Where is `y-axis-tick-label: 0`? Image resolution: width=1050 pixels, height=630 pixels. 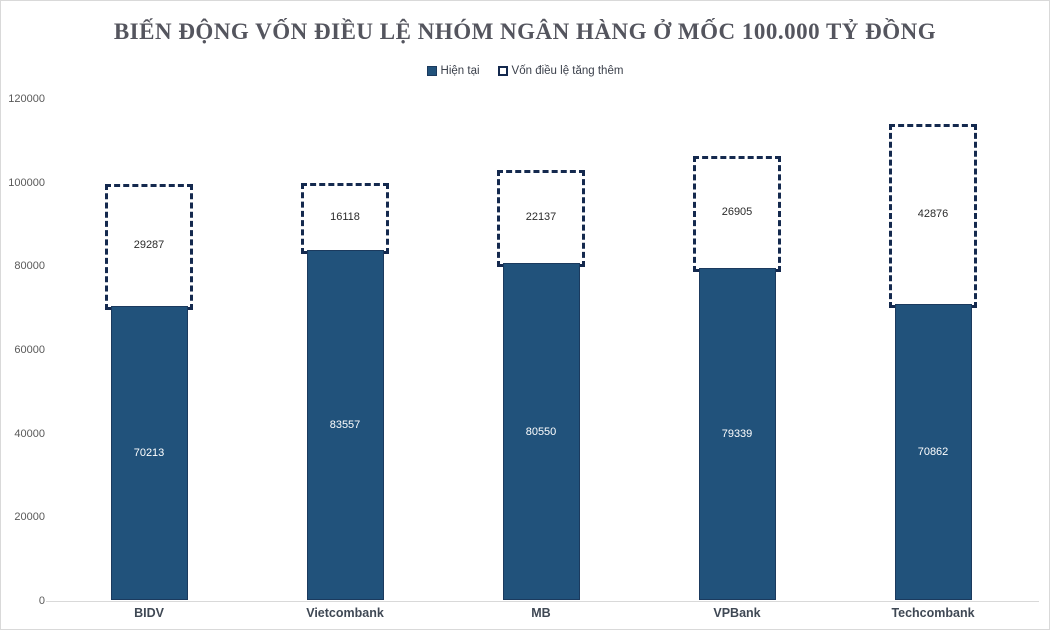 y-axis-tick-label: 0 is located at coordinates (41, 601).